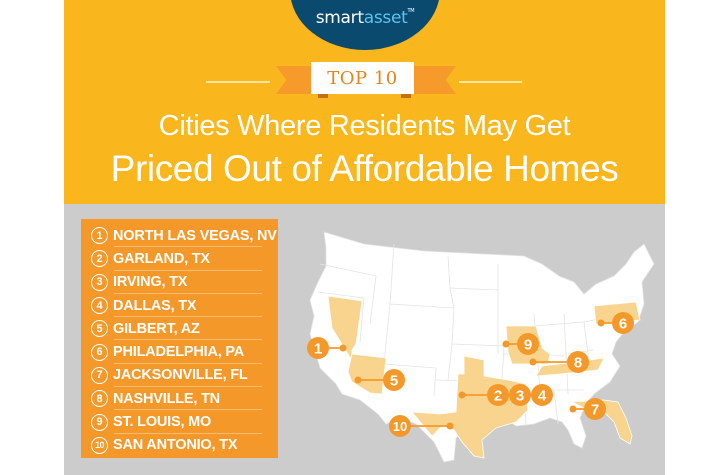 The height and width of the screenshot is (475, 728). I want to click on top10-banner: TOP 10, so click(362, 78).